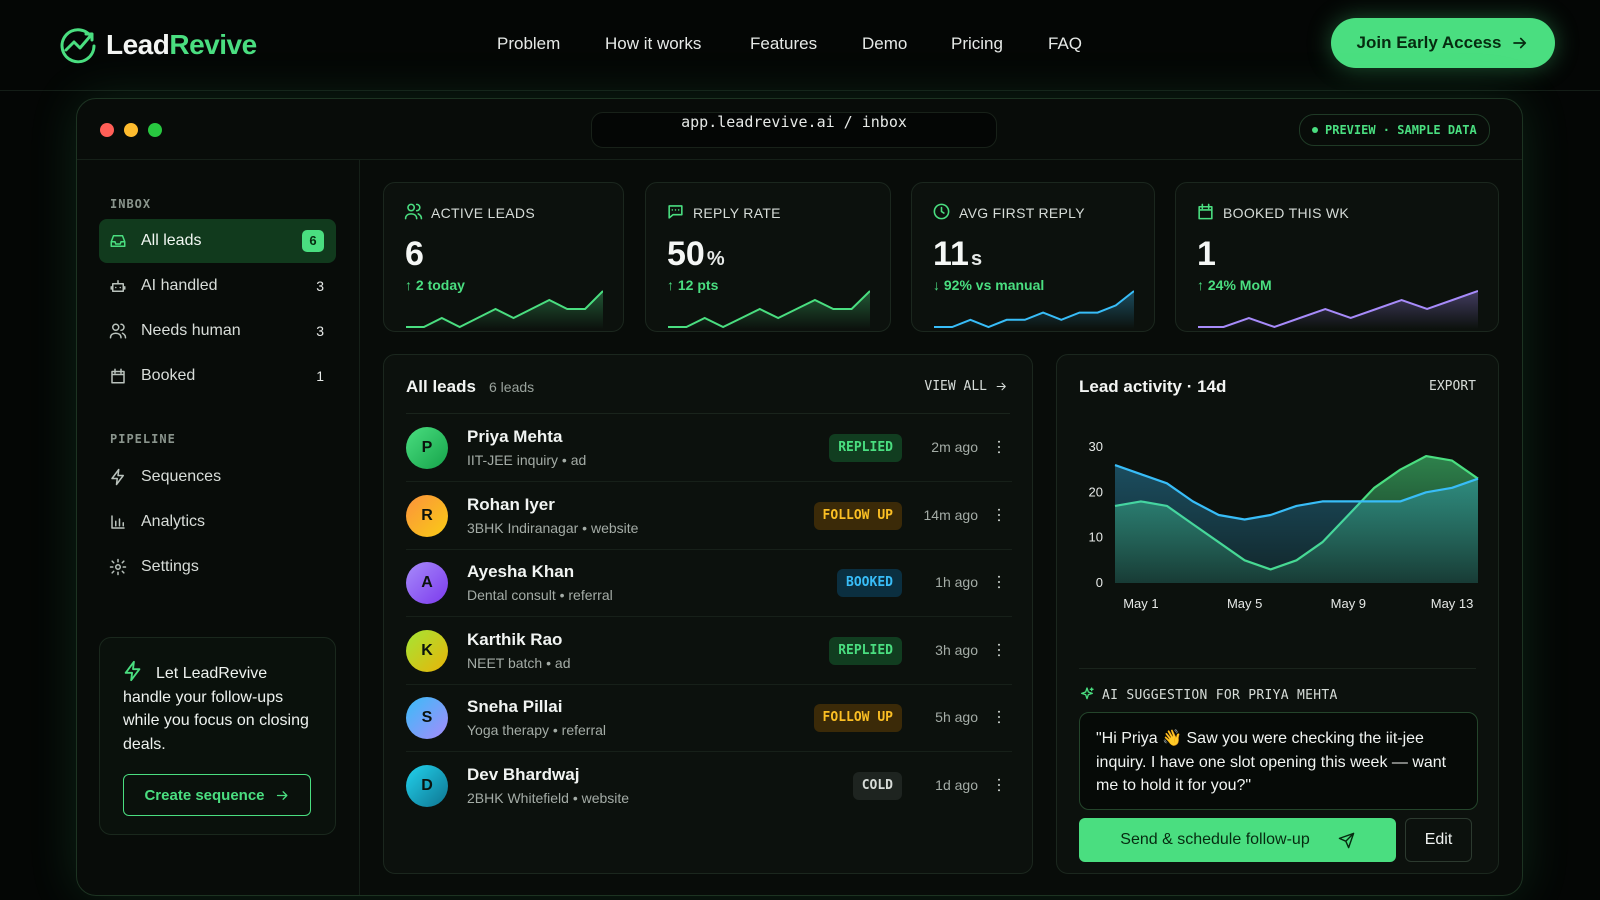 This screenshot has height=900, width=1600. I want to click on kpi-label: REPLY RATE, so click(737, 213).